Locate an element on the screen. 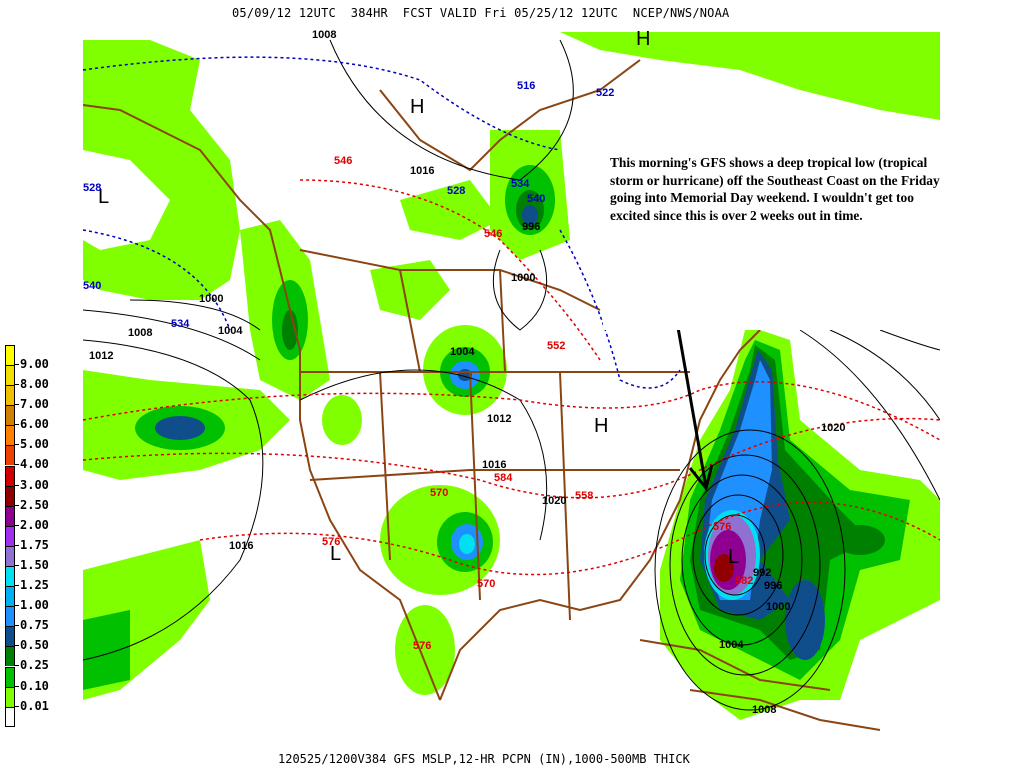 This screenshot has width=1024, height=768. legend-item: 1.75 is located at coordinates (40, 538).